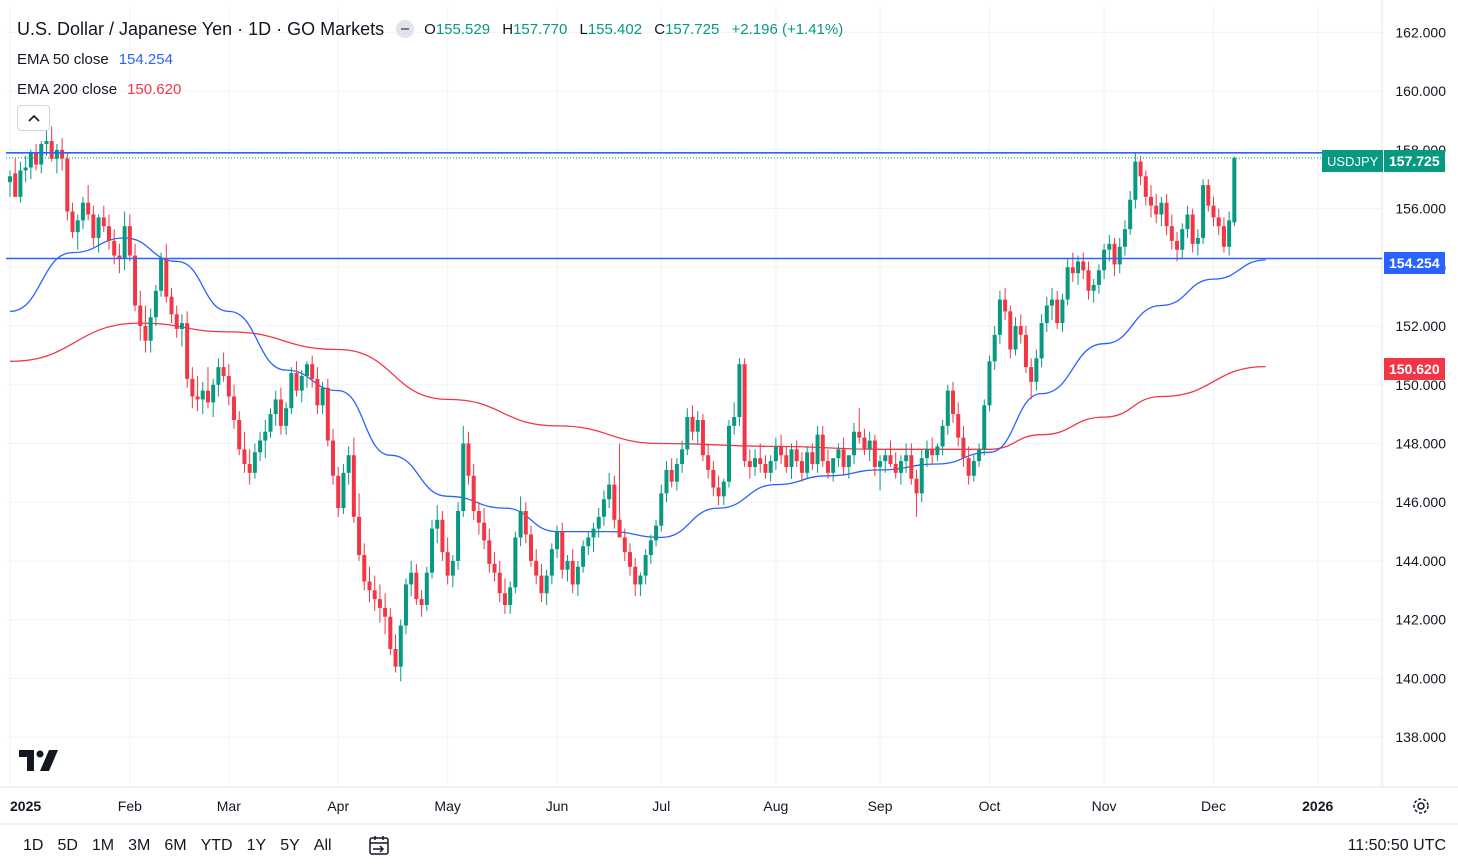 The width and height of the screenshot is (1458, 867). Describe the element at coordinates (880, 806) in the screenshot. I see `x-axis-label: Sep` at that location.